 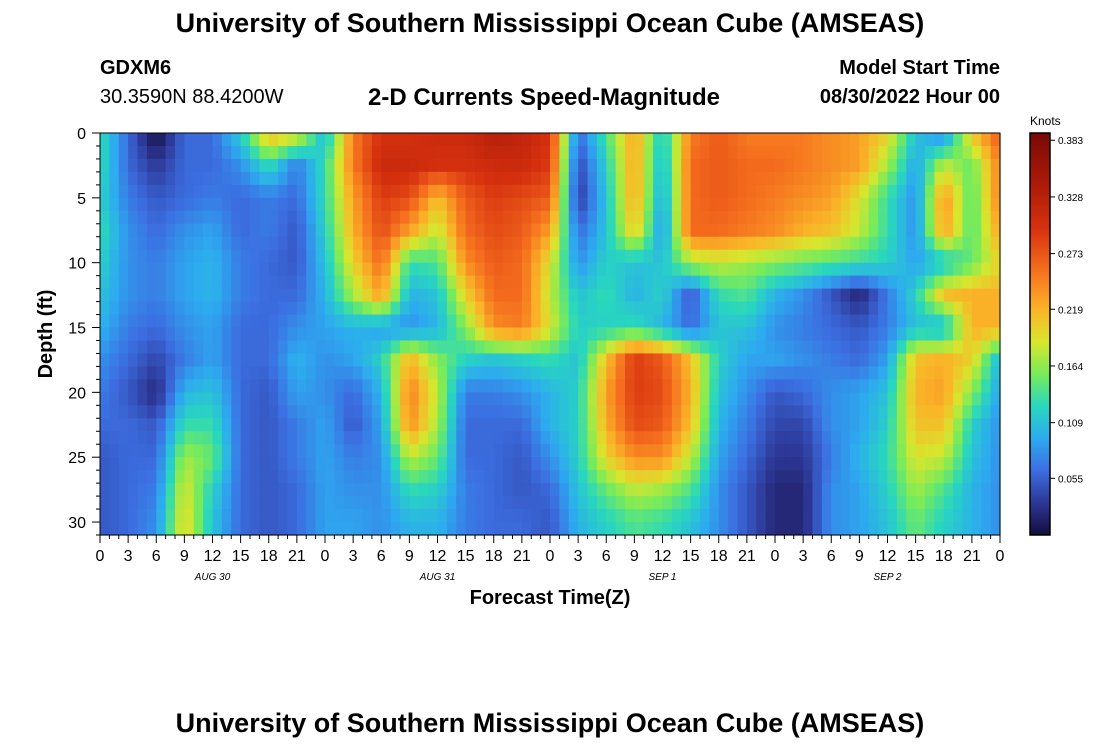 What do you see at coordinates (1070, 479) in the screenshot?
I see `colorbar-tick-label: 0.055` at bounding box center [1070, 479].